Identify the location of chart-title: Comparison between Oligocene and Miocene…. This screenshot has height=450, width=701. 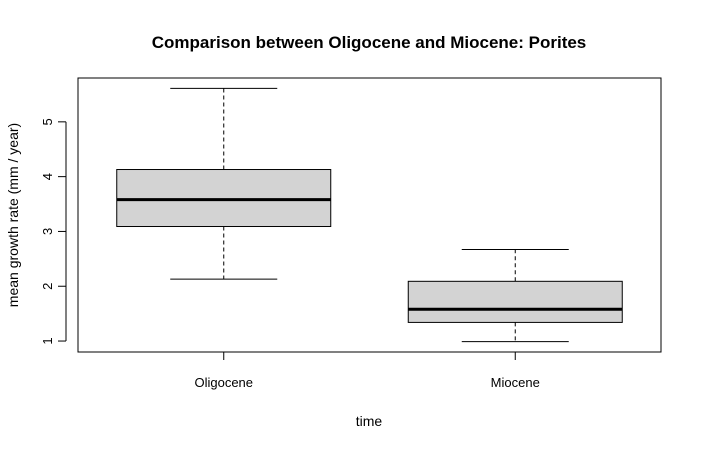
(369, 42).